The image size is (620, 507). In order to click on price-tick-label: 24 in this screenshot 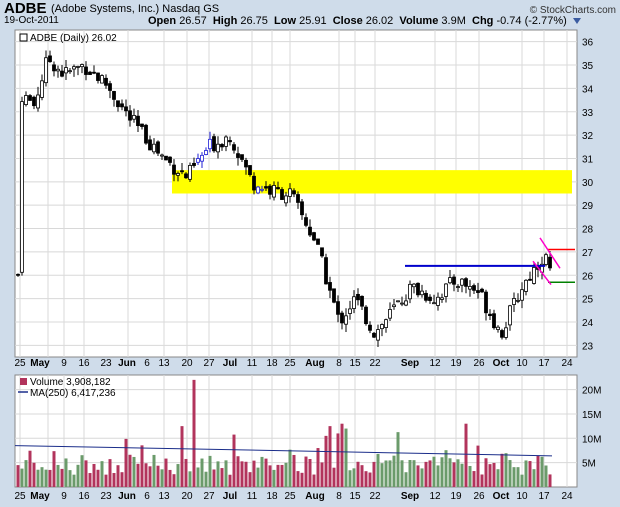, I will do `click(588, 323)`.